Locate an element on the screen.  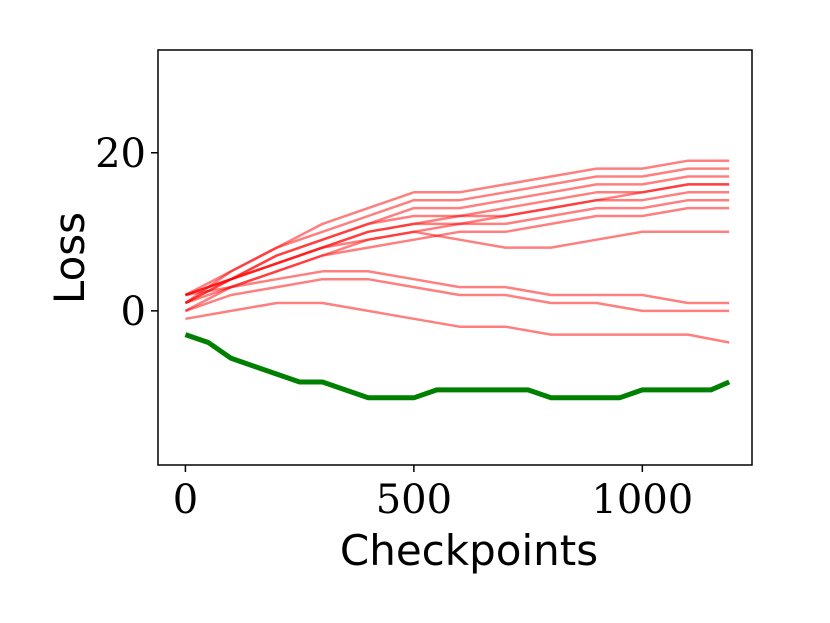
x-tick-label: 0 is located at coordinates (185, 500).